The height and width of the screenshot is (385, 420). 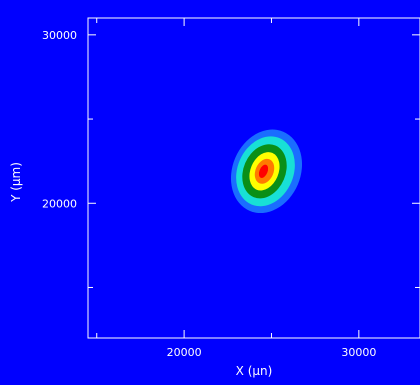 I want to click on y-axis-label: Y (µm), so click(x=16, y=182).